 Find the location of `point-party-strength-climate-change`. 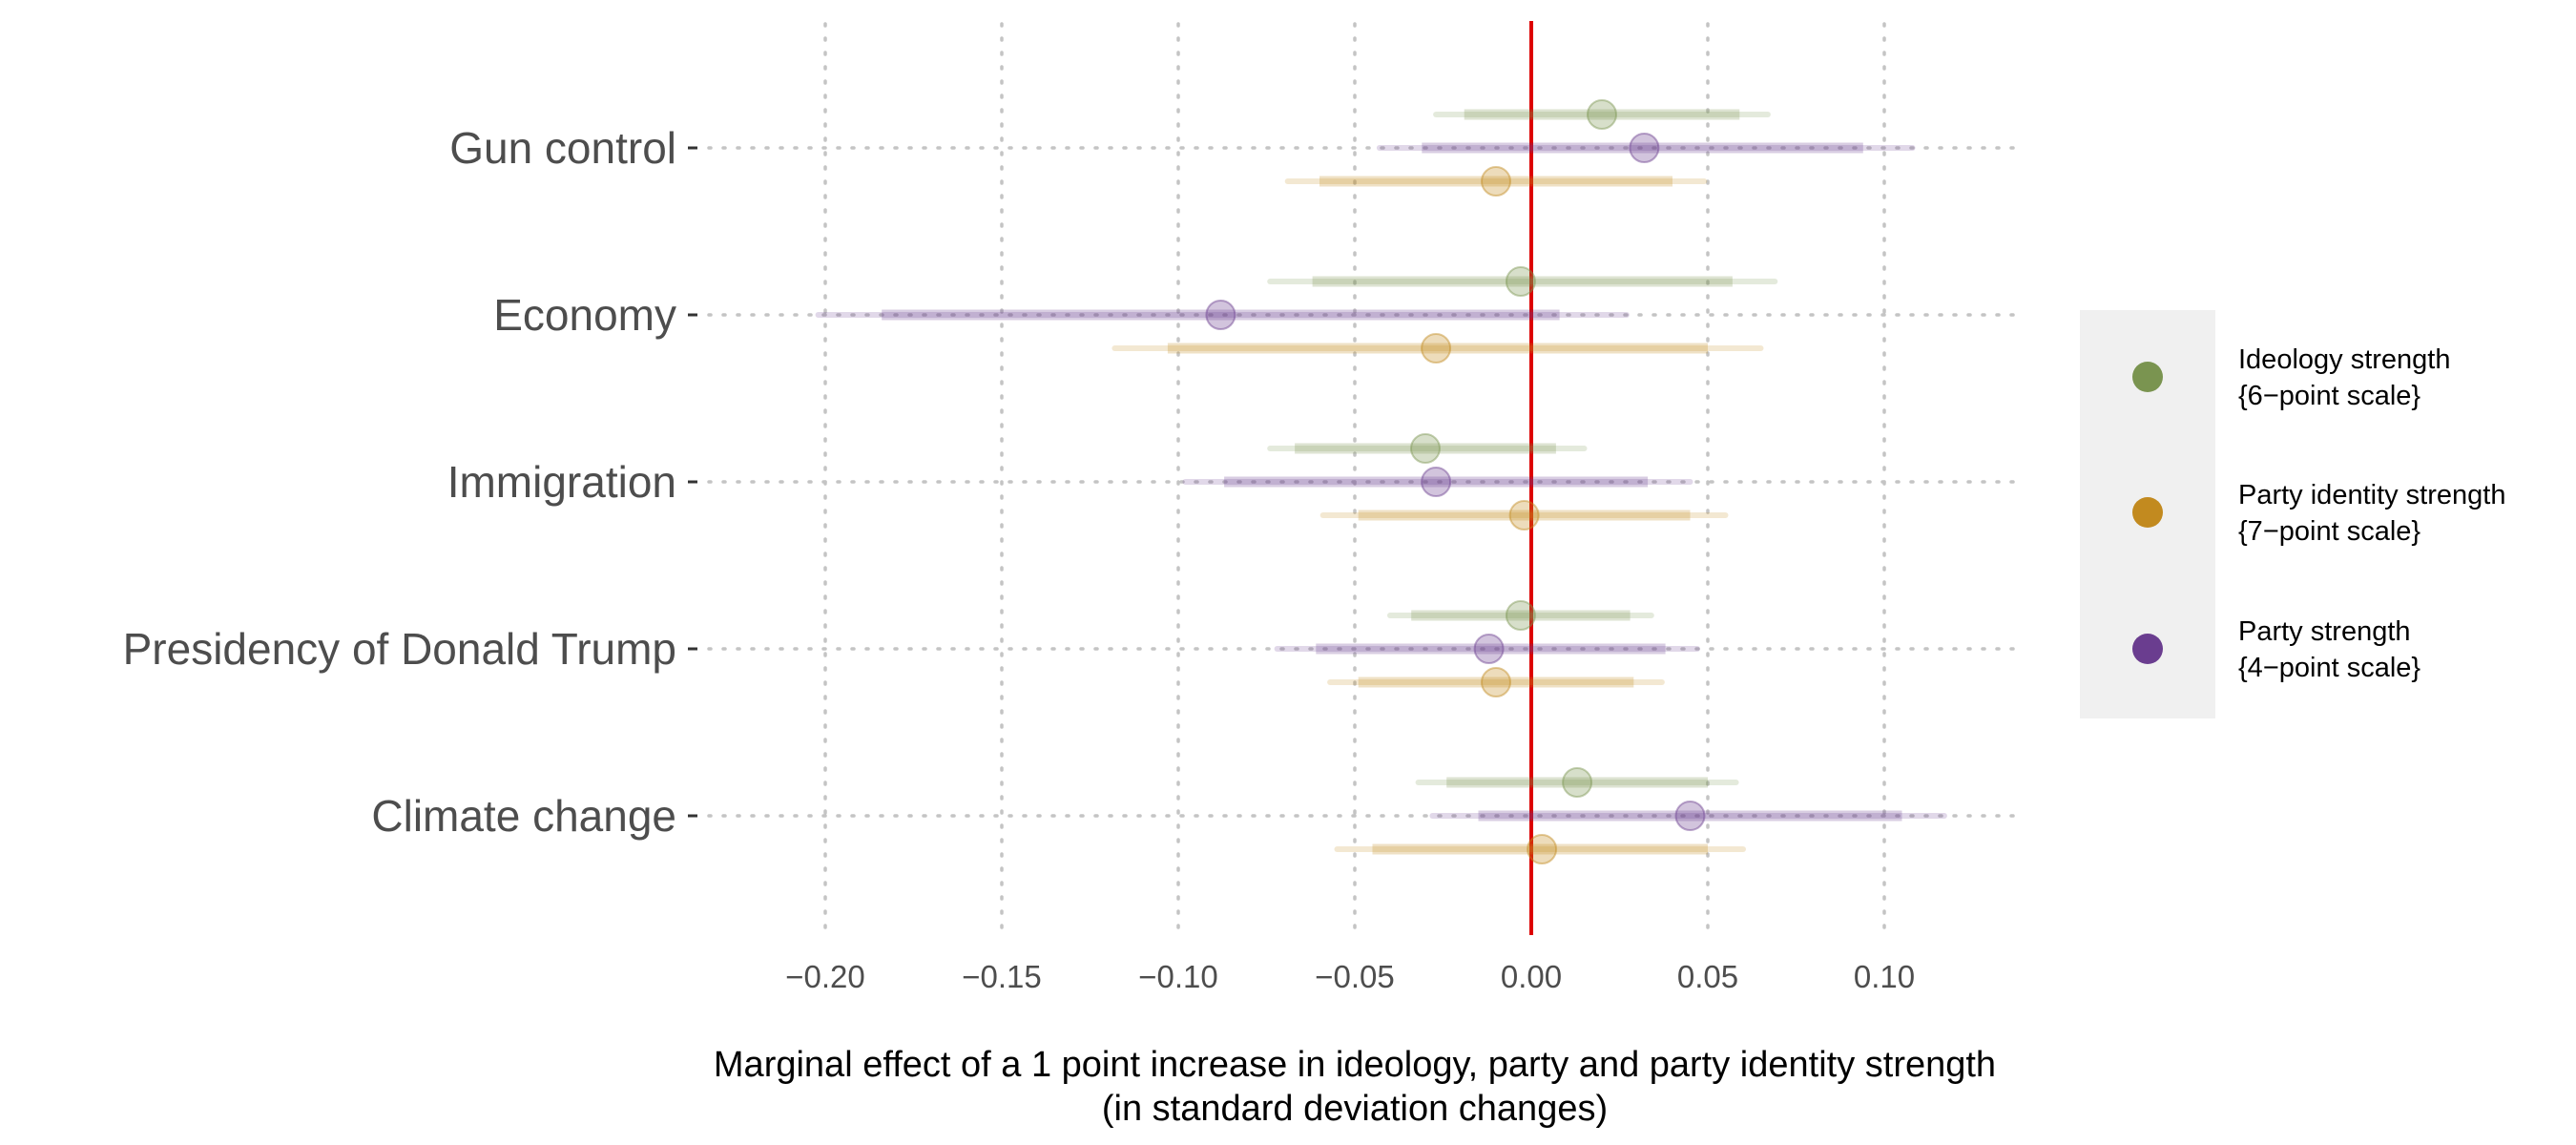

point-party-strength-climate-change is located at coordinates (1690, 816).